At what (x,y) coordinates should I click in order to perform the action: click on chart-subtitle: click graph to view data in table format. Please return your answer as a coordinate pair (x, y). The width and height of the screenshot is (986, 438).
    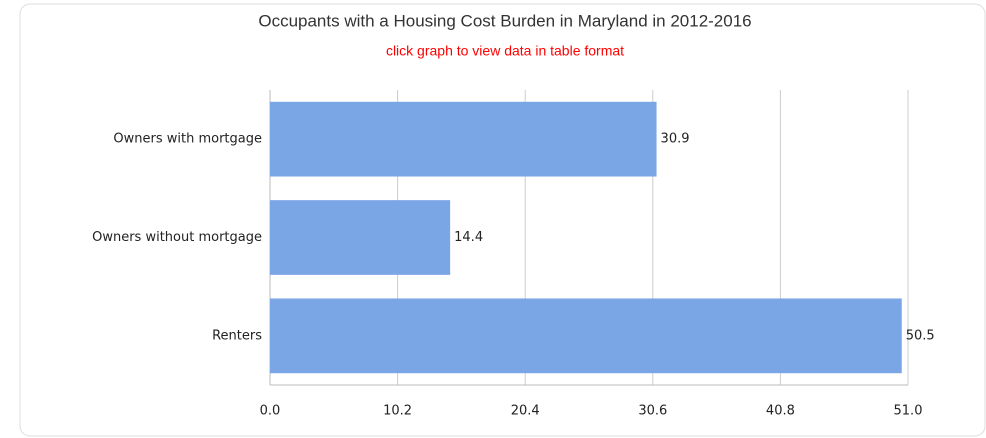
    Looking at the image, I should click on (505, 51).